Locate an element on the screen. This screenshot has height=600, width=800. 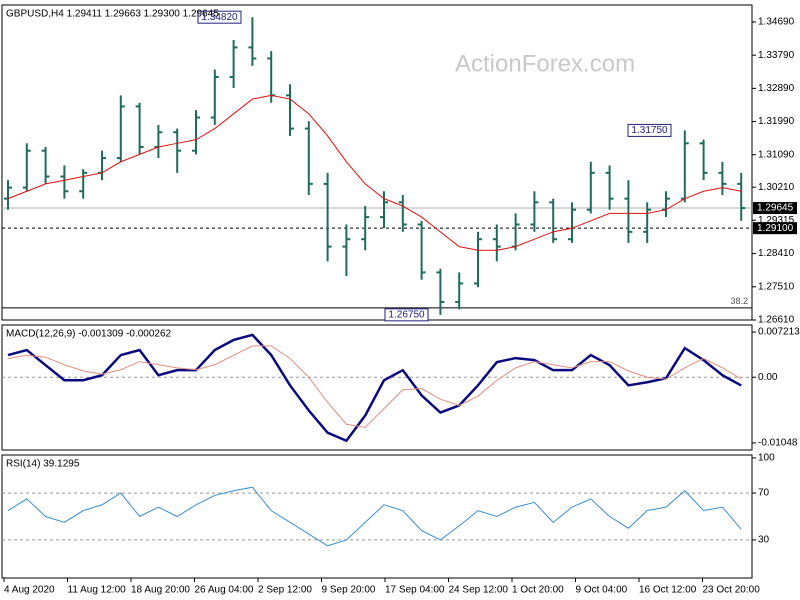
y-tick-label: 1.27510 is located at coordinates (776, 286).